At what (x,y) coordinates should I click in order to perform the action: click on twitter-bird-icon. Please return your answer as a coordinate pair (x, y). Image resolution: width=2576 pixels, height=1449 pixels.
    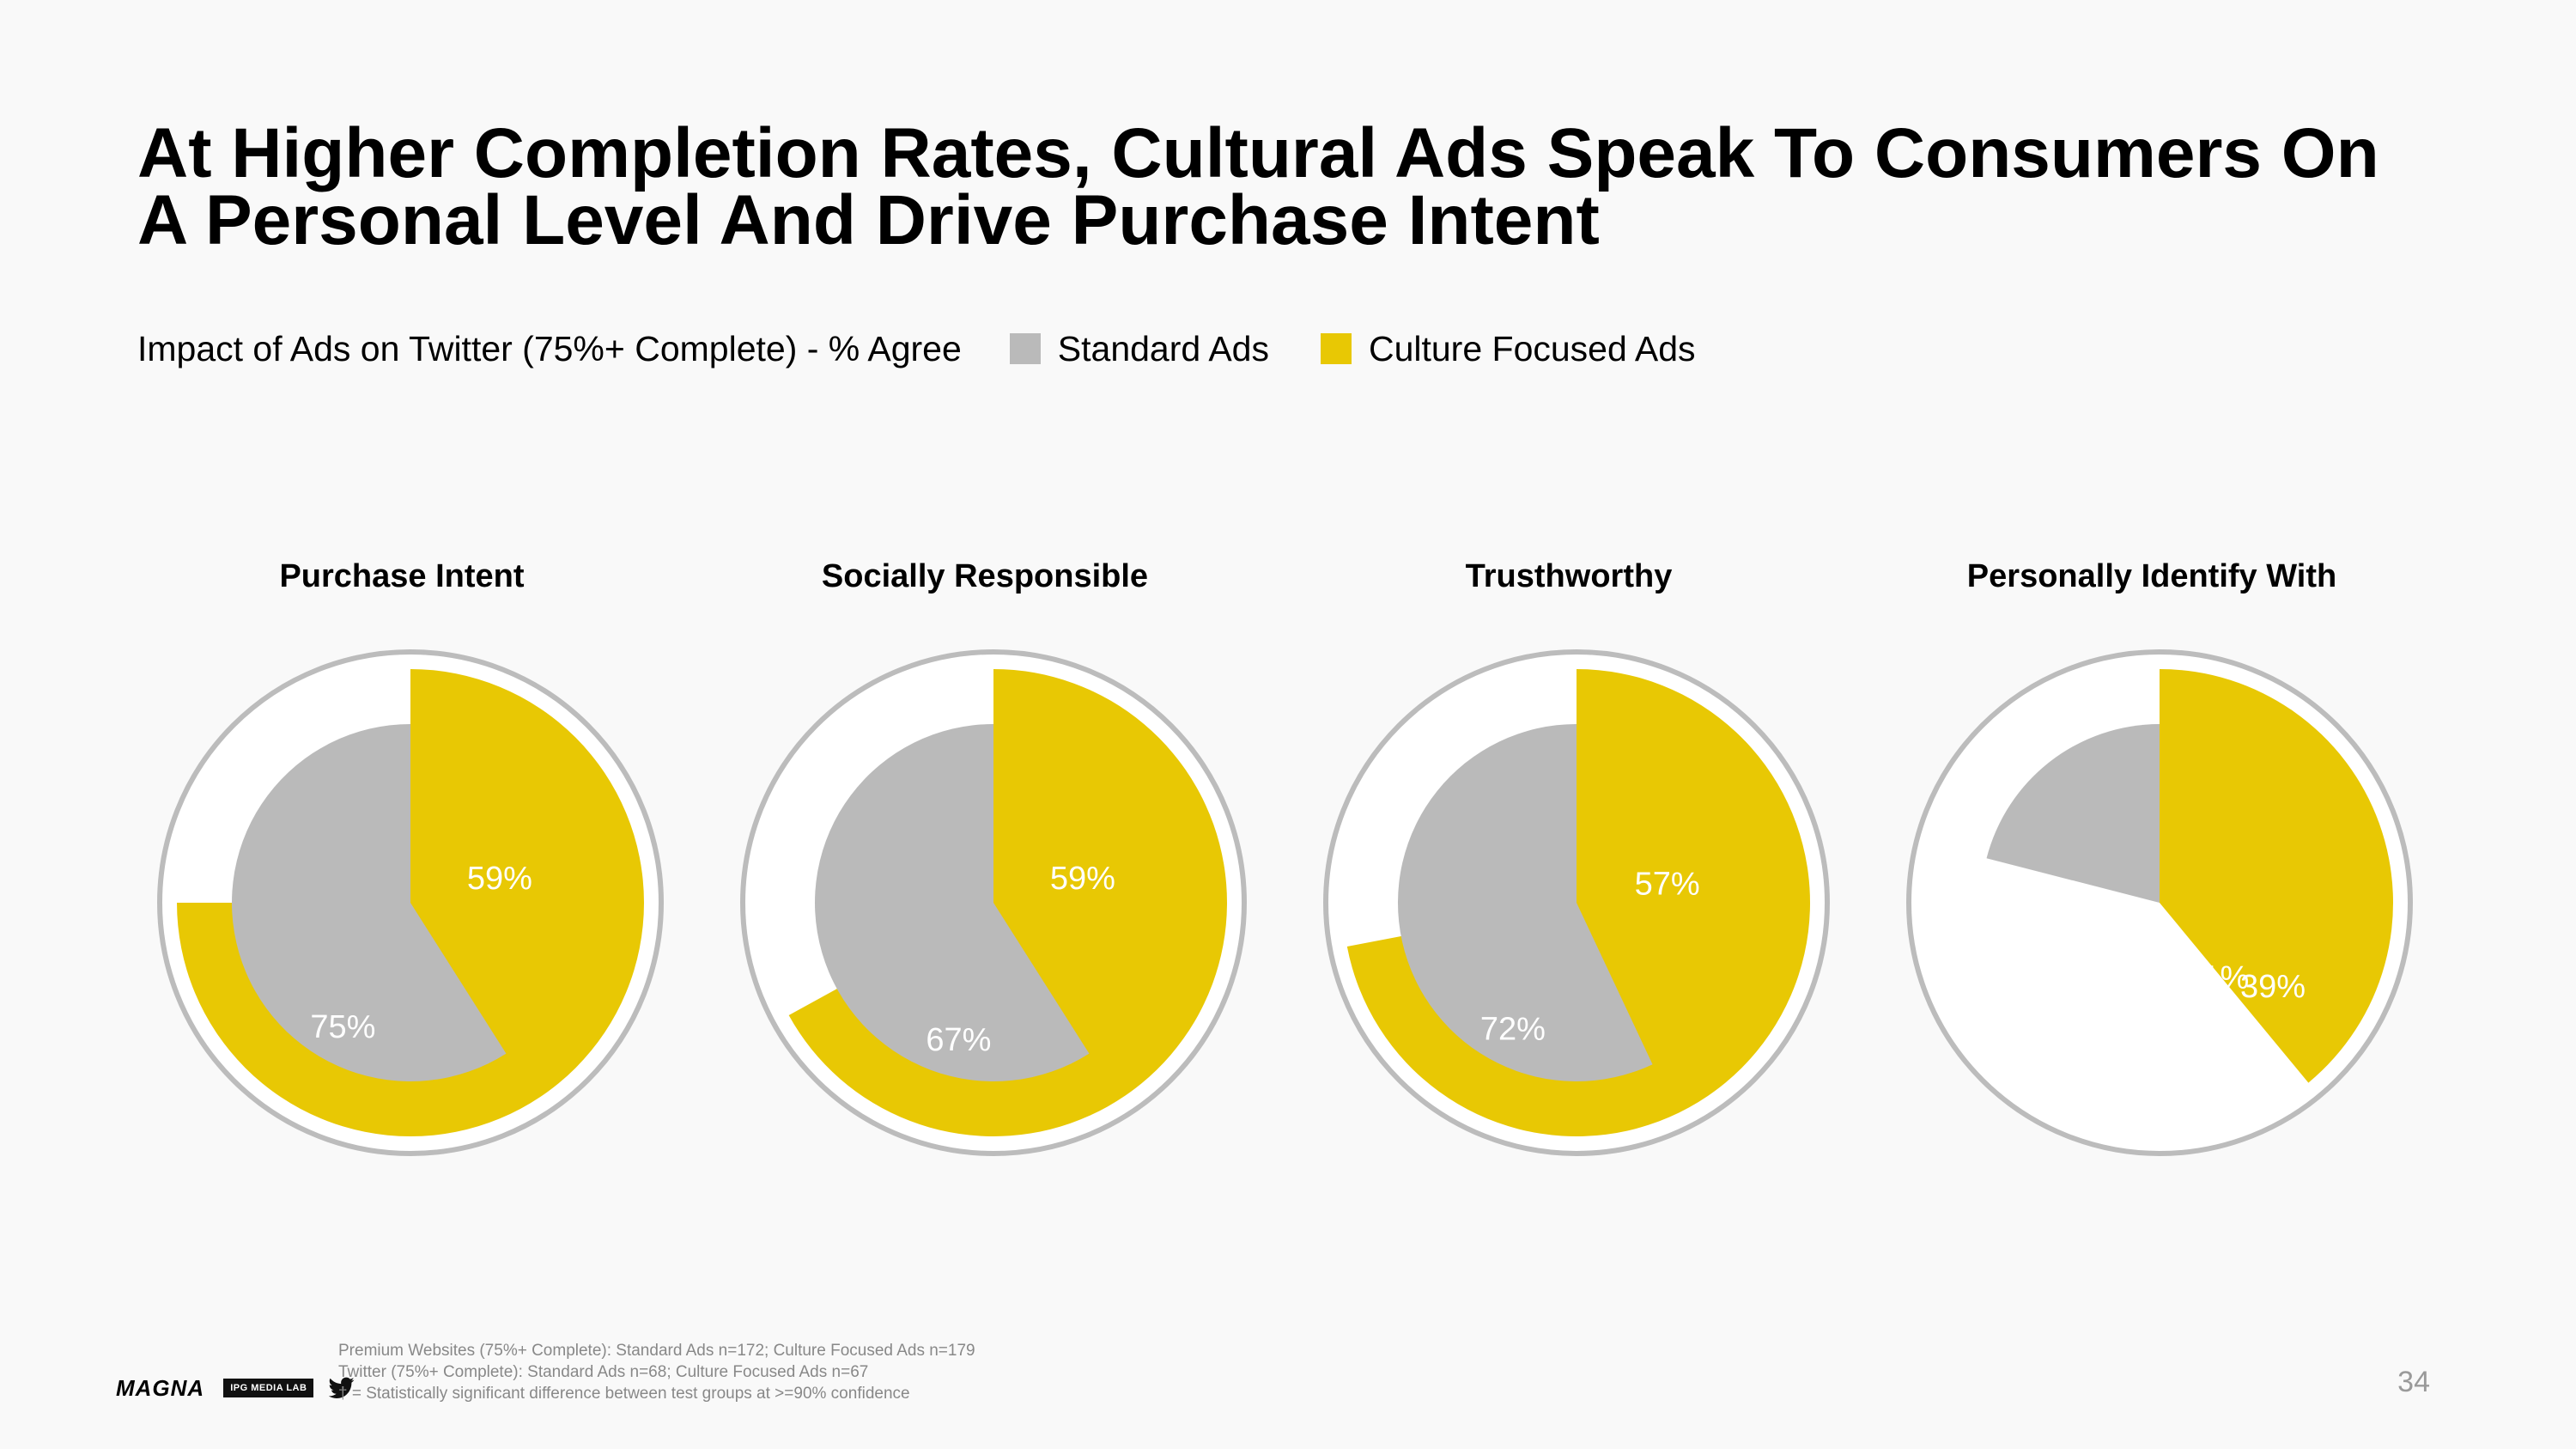
    Looking at the image, I should click on (342, 1387).